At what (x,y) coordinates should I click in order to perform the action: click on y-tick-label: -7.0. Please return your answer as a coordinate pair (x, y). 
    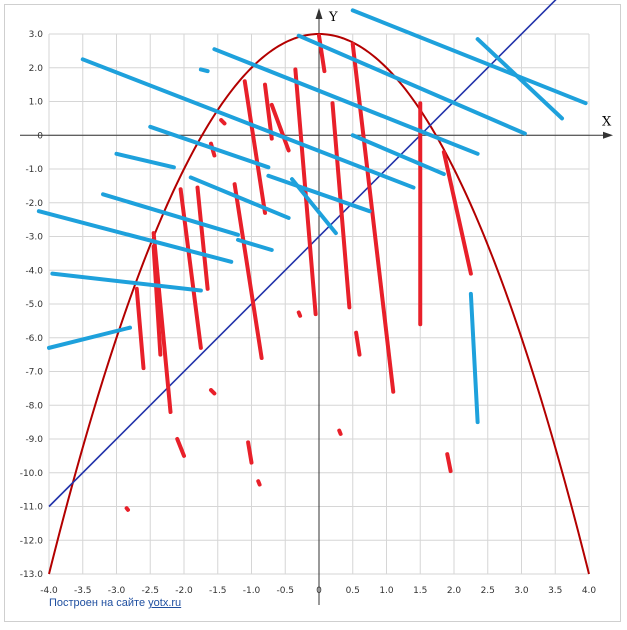
    Looking at the image, I should click on (34, 373).